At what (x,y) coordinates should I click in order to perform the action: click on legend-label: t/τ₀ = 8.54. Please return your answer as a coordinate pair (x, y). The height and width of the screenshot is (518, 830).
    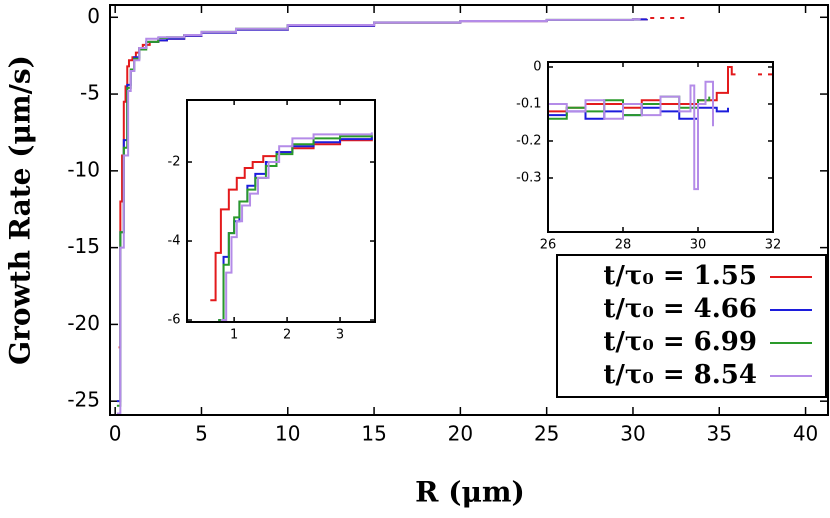
    Looking at the image, I should click on (680, 375).